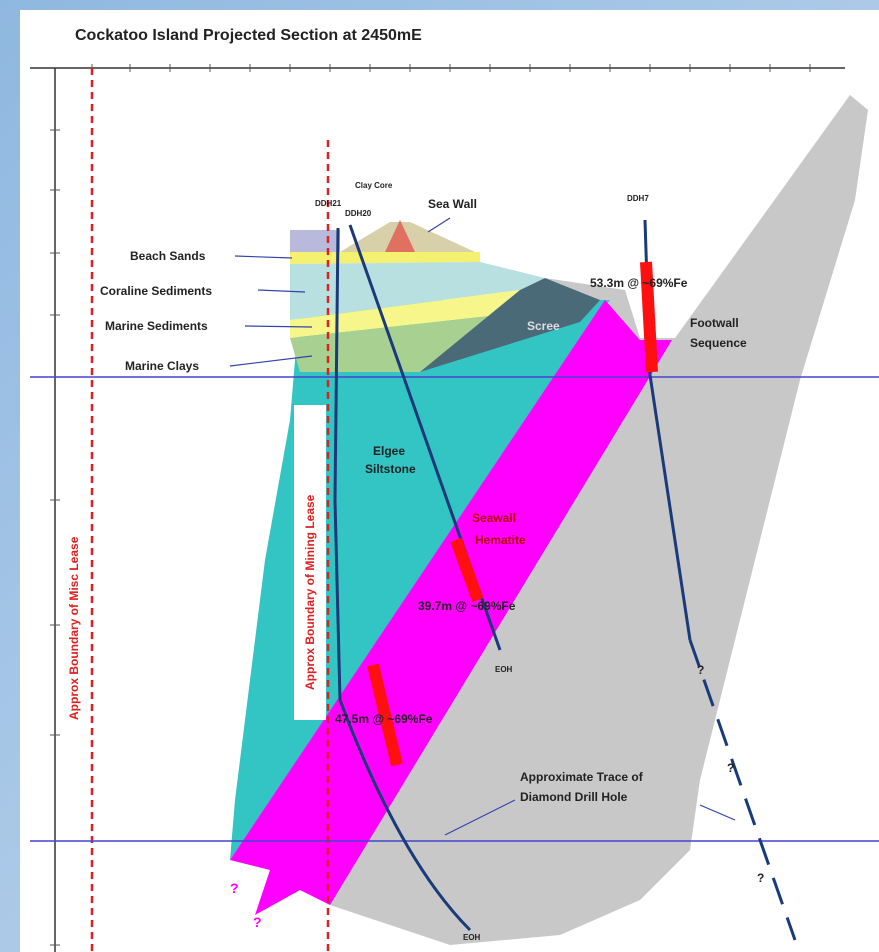 The height and width of the screenshot is (952, 879). I want to click on drill-hole-ddh21, so click(402, 579).